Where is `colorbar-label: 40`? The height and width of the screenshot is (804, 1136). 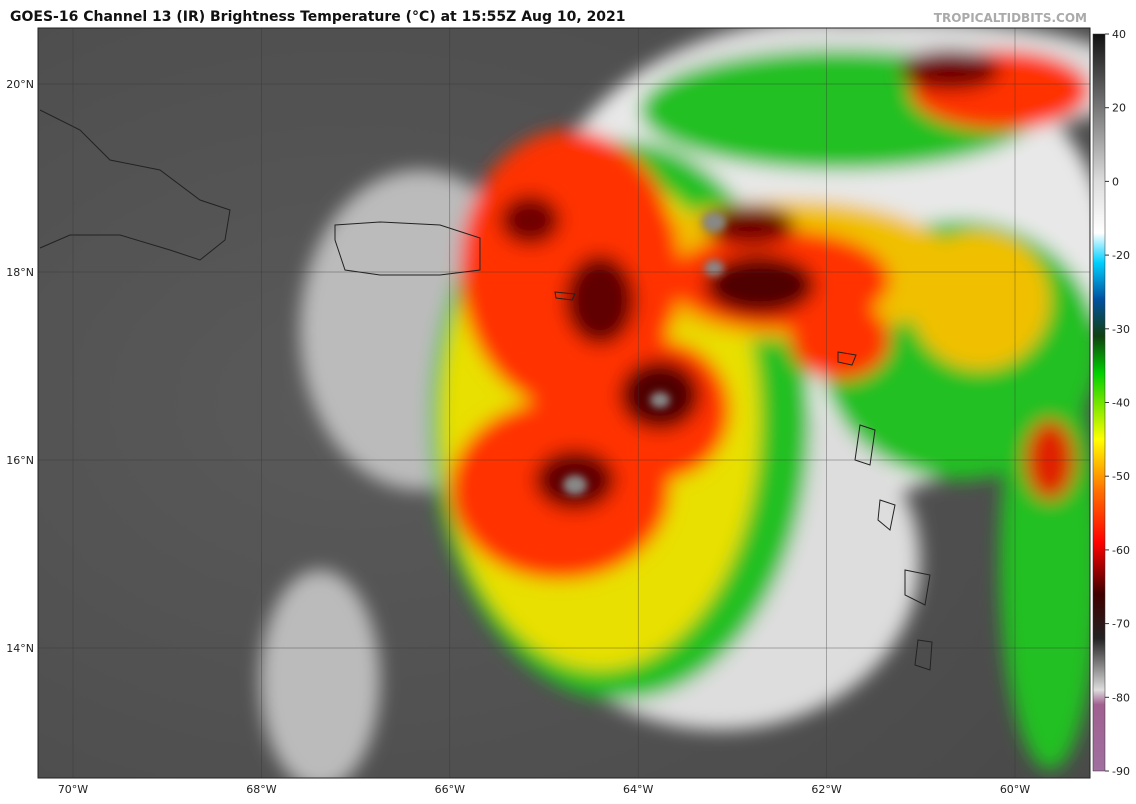 colorbar-label: 40 is located at coordinates (1119, 34).